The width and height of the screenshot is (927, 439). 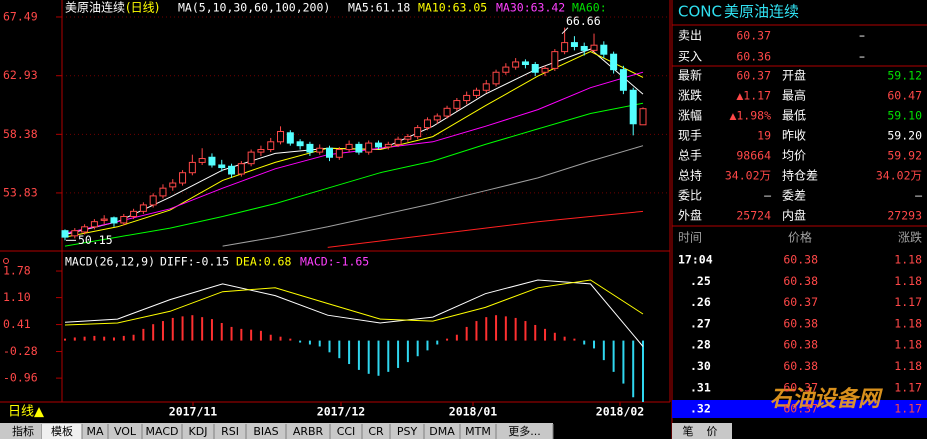 I want to click on quote-label: 涨跌, so click(x=690, y=95).